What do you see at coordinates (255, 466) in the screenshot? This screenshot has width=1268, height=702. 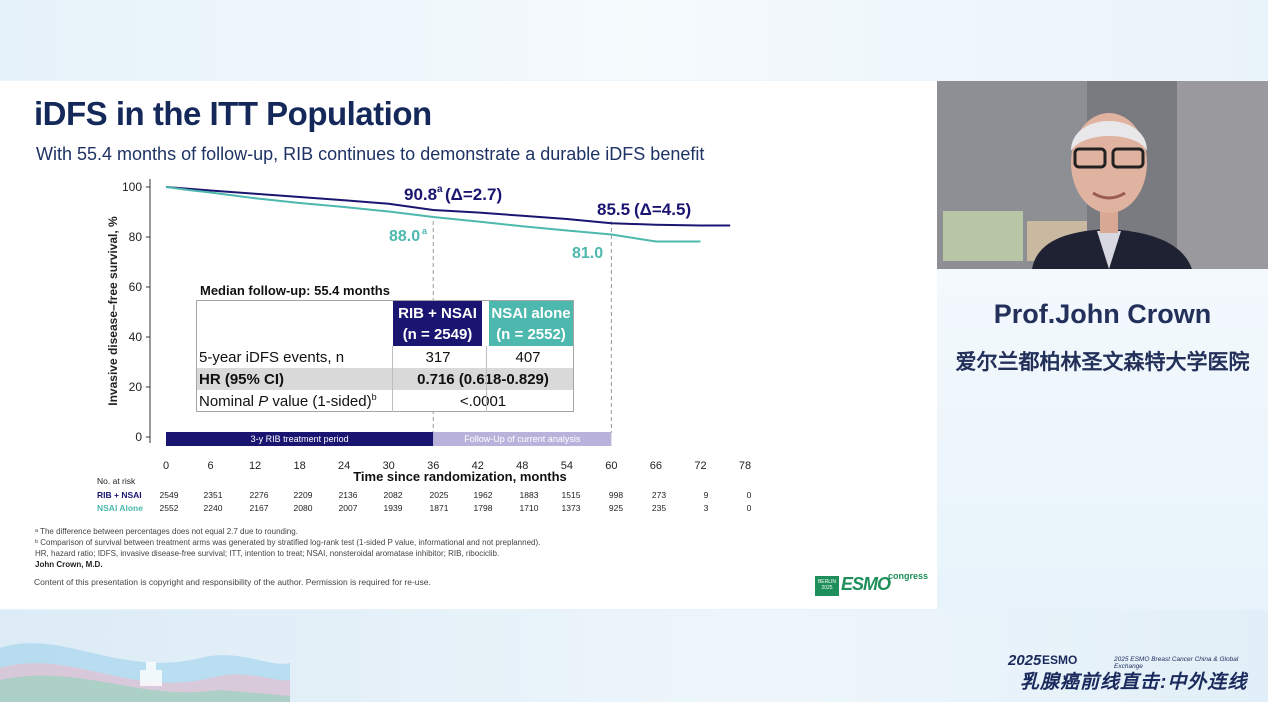 I see `x-tick-label: 12` at bounding box center [255, 466].